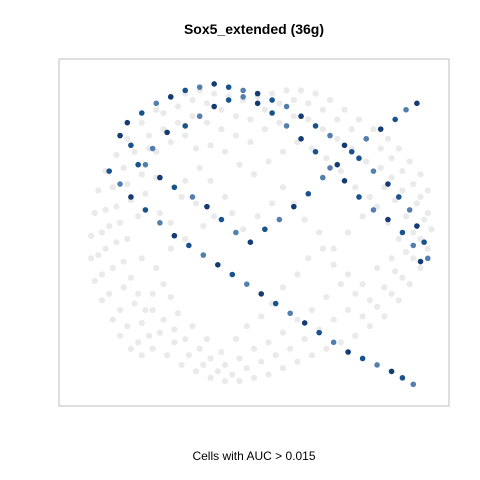  What do you see at coordinates (253, 456) in the screenshot?
I see `x-axis-label: Cells with AUC > 0.015` at bounding box center [253, 456].